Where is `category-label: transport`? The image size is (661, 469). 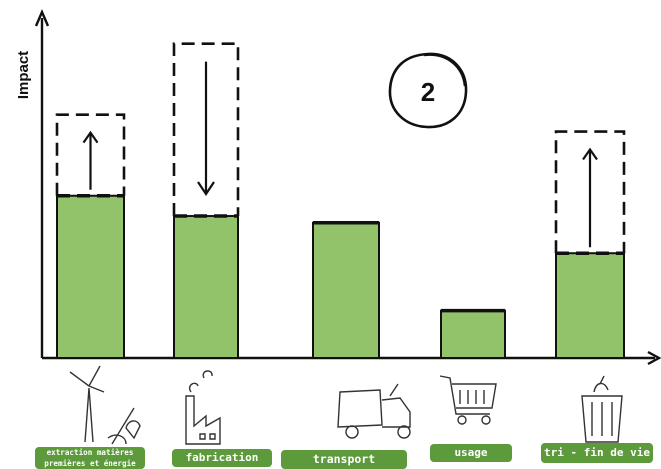
category-label: transport is located at coordinates (344, 459).